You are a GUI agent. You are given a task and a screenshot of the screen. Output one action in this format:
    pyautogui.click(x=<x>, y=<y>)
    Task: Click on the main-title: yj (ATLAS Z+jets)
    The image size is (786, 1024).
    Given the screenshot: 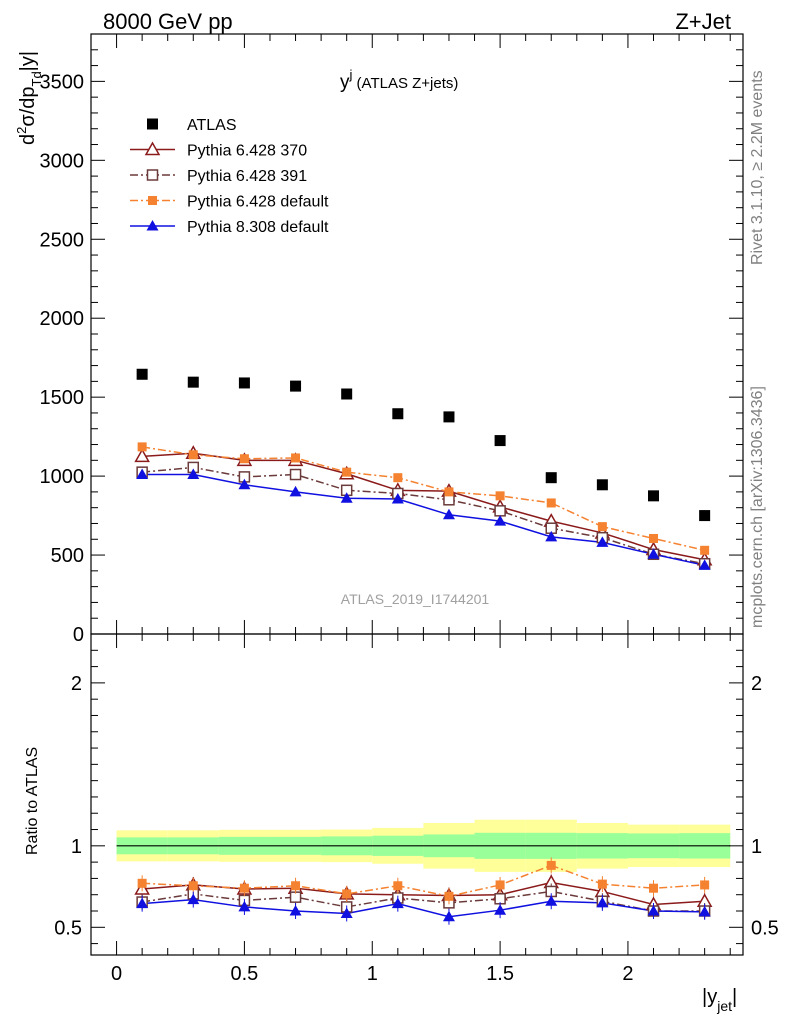 What is the action you would take?
    pyautogui.click(x=399, y=80)
    